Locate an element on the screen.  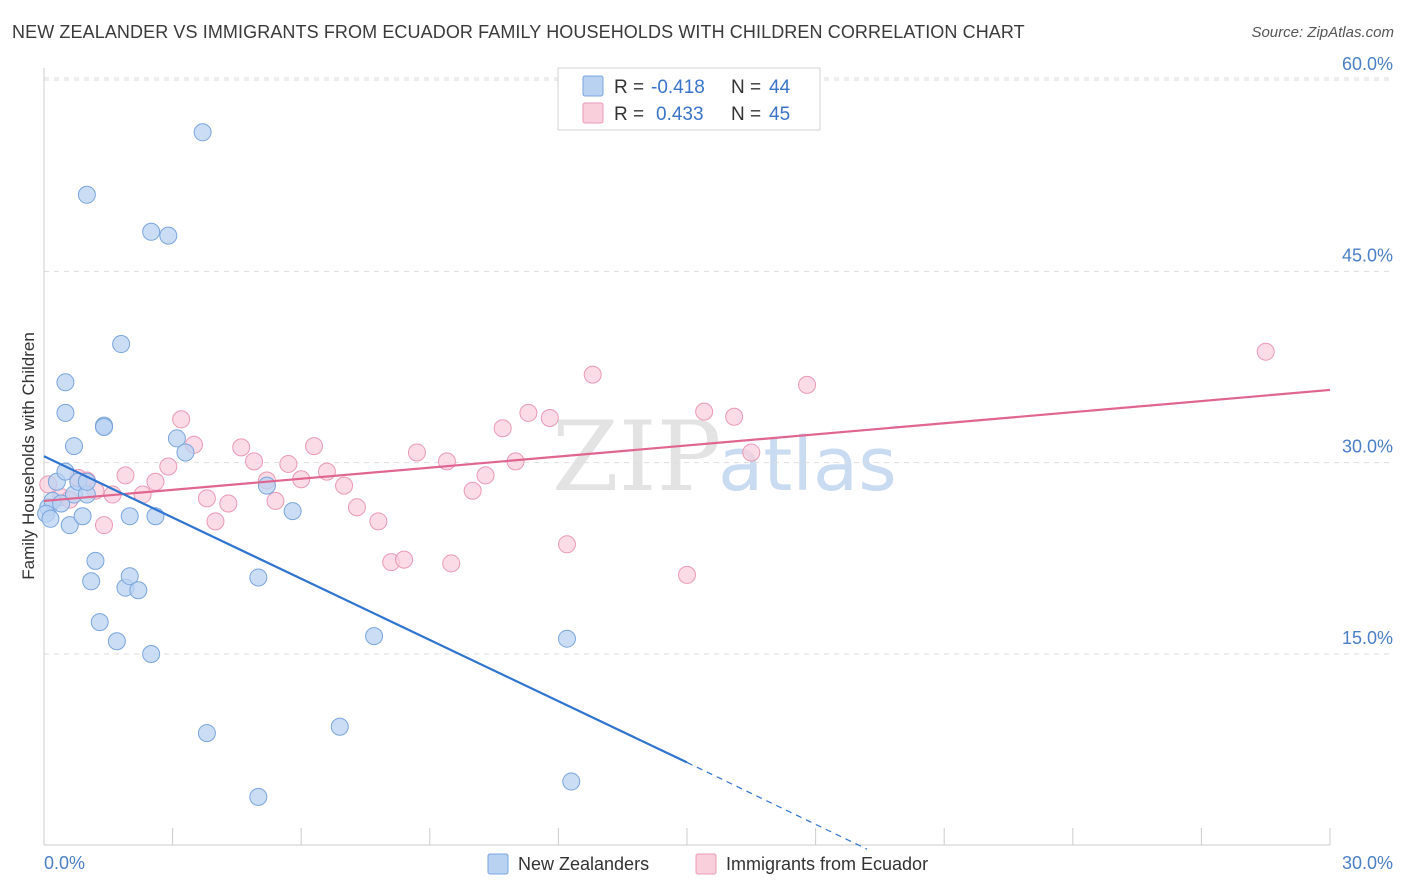
bottom-legend-swatch-pink is located at coordinates (706, 864).